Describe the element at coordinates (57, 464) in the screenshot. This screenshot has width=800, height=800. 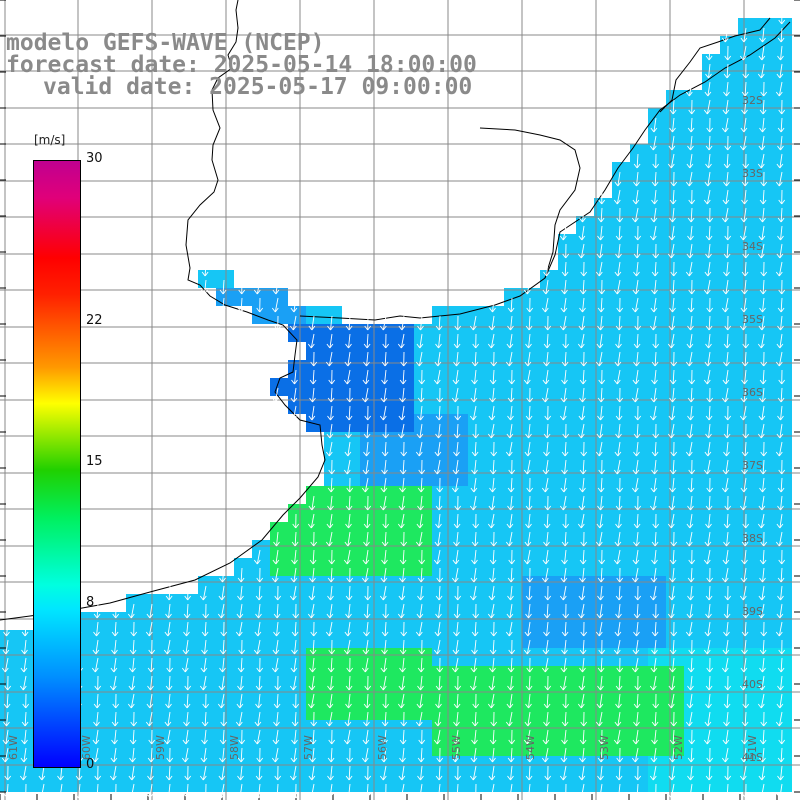
I see `colorbar` at that location.